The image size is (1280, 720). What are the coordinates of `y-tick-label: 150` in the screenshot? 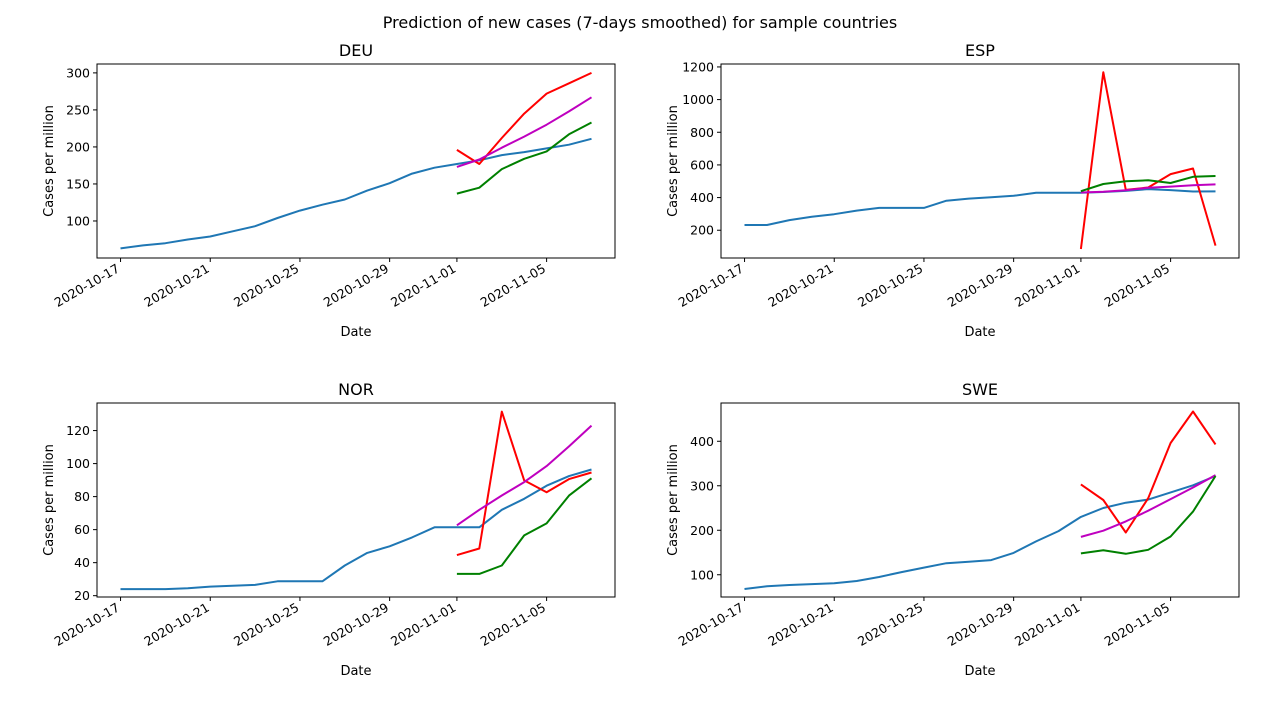 It's located at (78, 183).